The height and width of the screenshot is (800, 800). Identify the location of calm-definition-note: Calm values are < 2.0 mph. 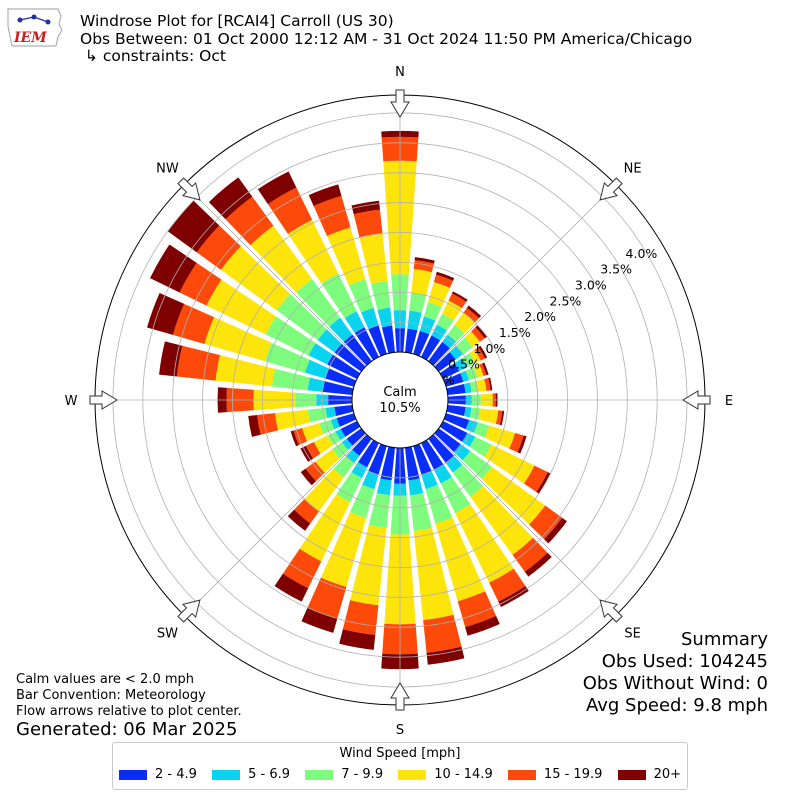
(105, 679).